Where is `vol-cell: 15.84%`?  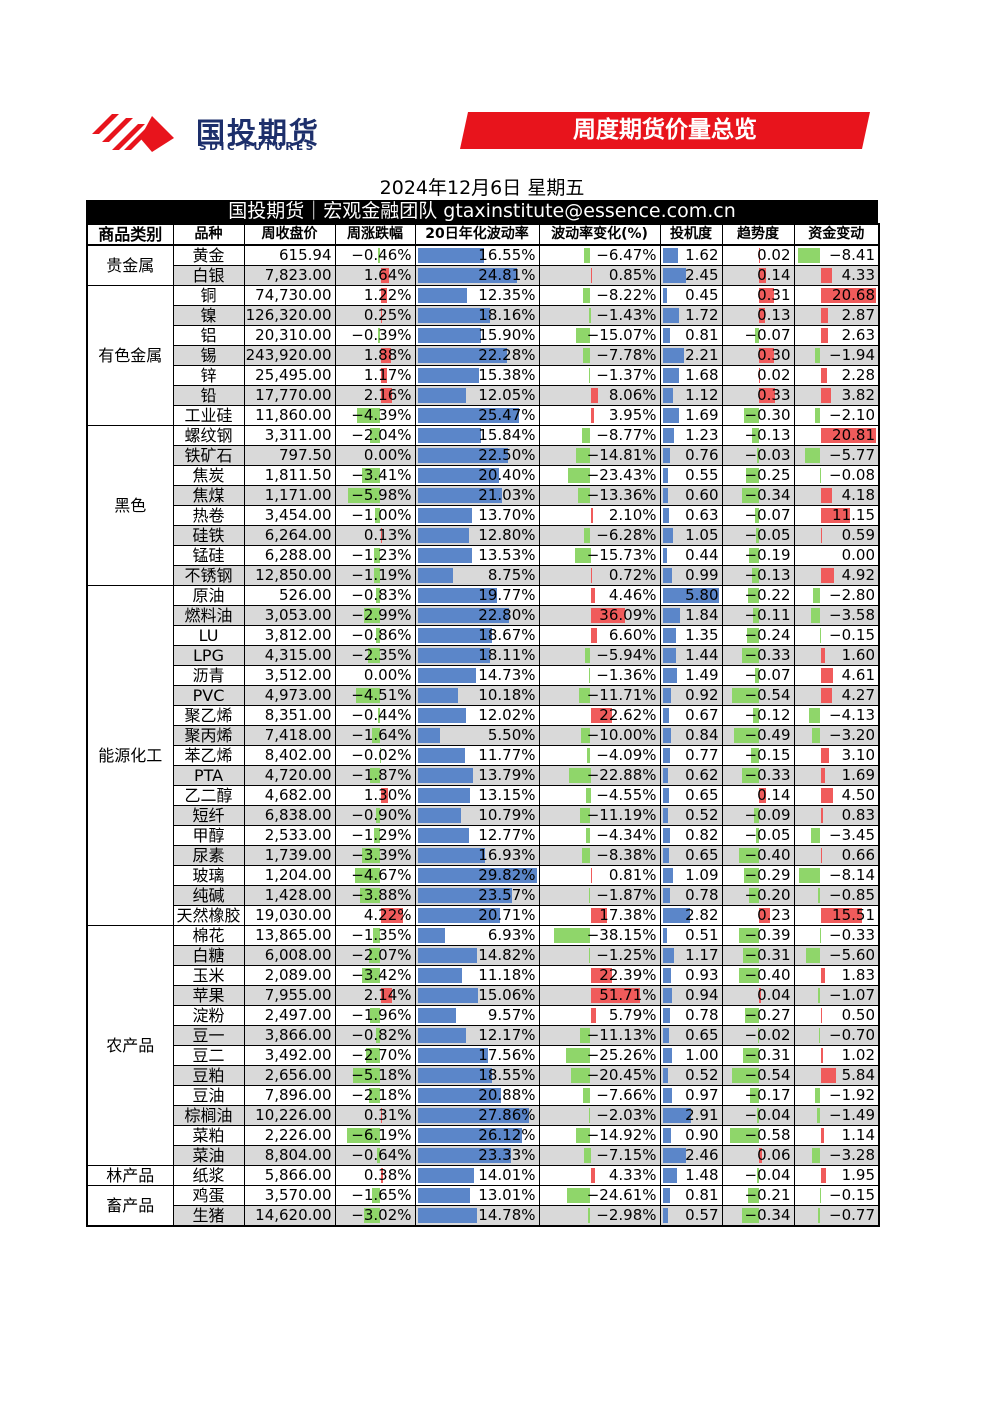
vol-cell: 15.84% is located at coordinates (477, 435).